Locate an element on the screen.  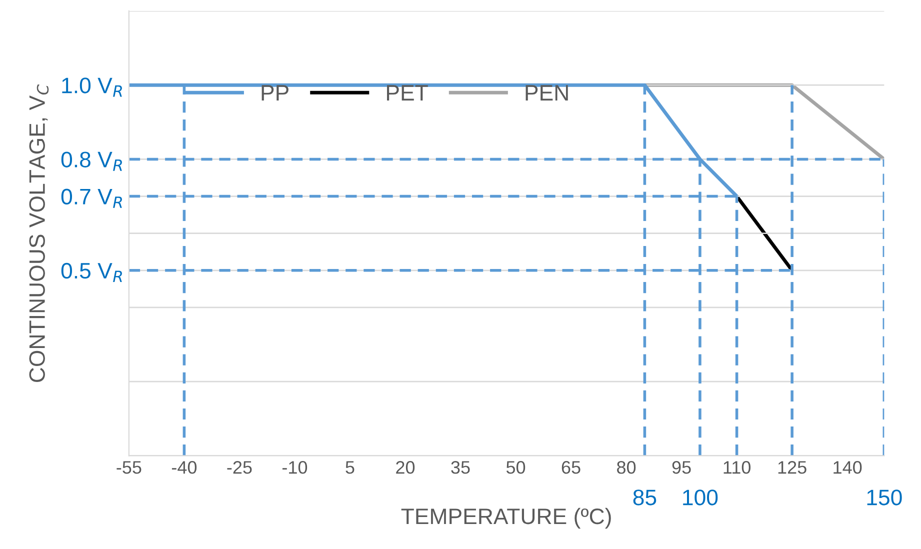
legend-label: PET is located at coordinates (407, 92).